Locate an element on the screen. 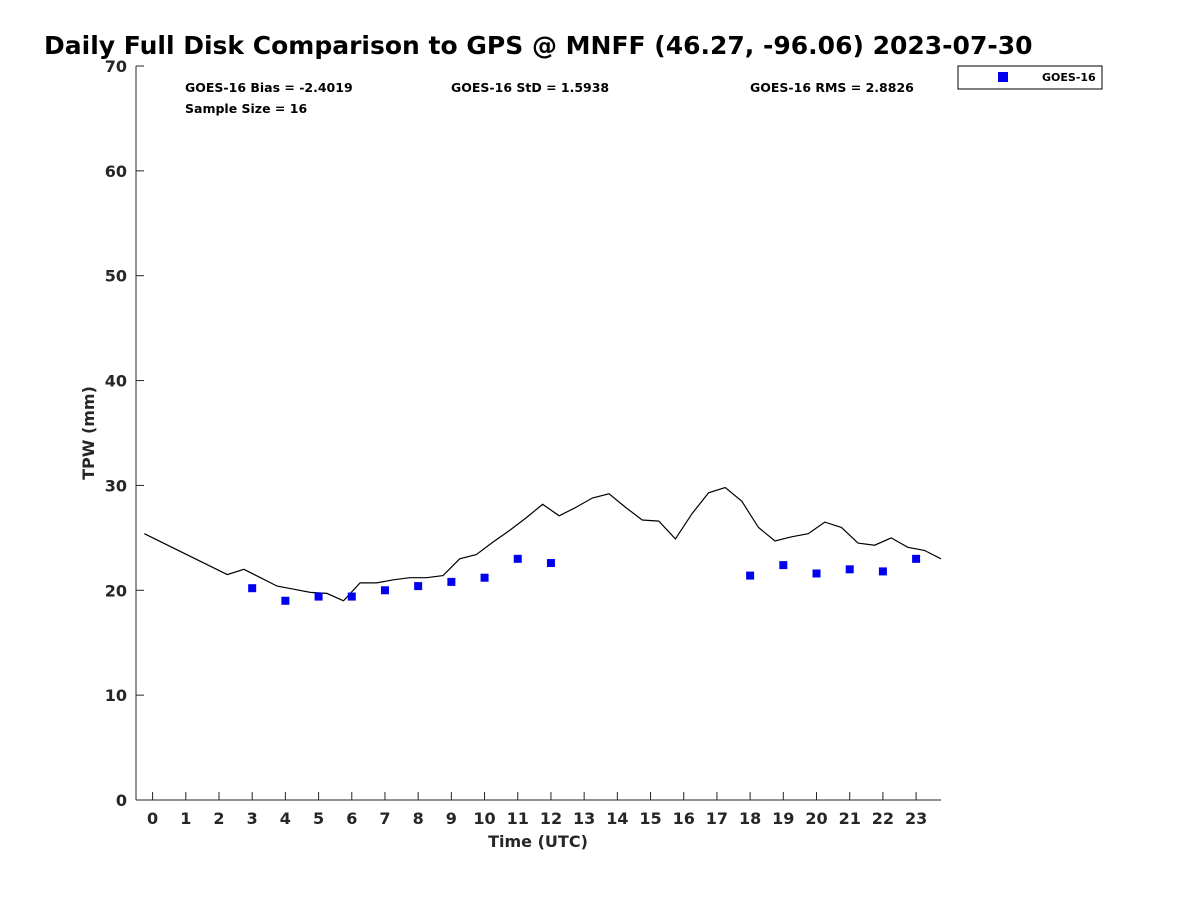 The height and width of the screenshot is (900, 1200). legend: GOES-16 is located at coordinates (1030, 77).